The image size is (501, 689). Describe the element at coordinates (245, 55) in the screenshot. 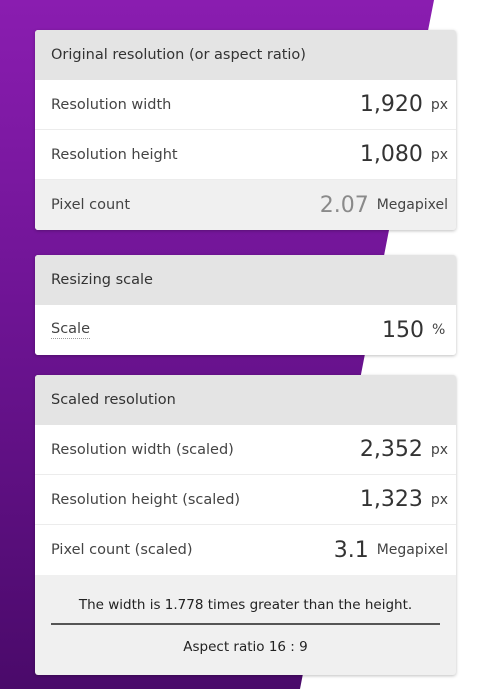

I see `original-resolution-title: Original resolution (or aspect ratio)` at that location.